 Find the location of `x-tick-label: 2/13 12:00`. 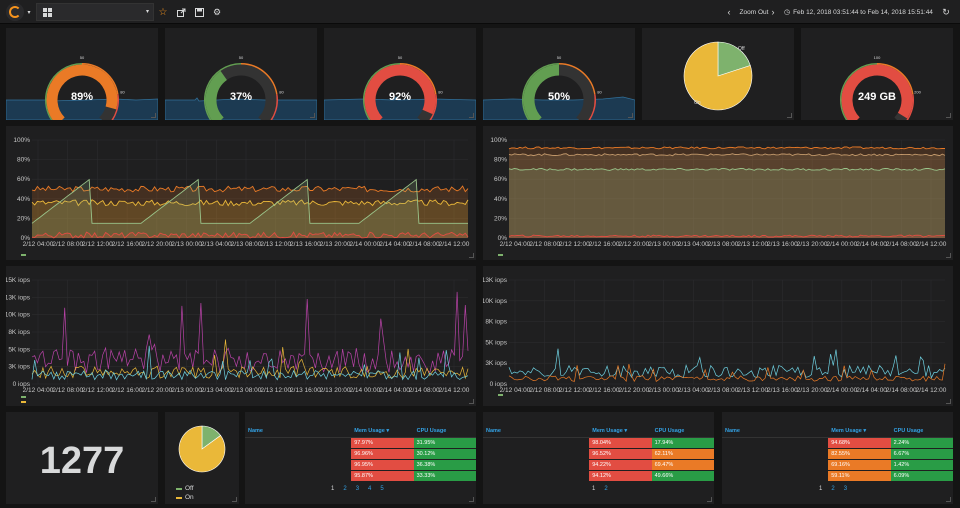

x-tick-label: 2/13 12:00 is located at coordinates (275, 390).